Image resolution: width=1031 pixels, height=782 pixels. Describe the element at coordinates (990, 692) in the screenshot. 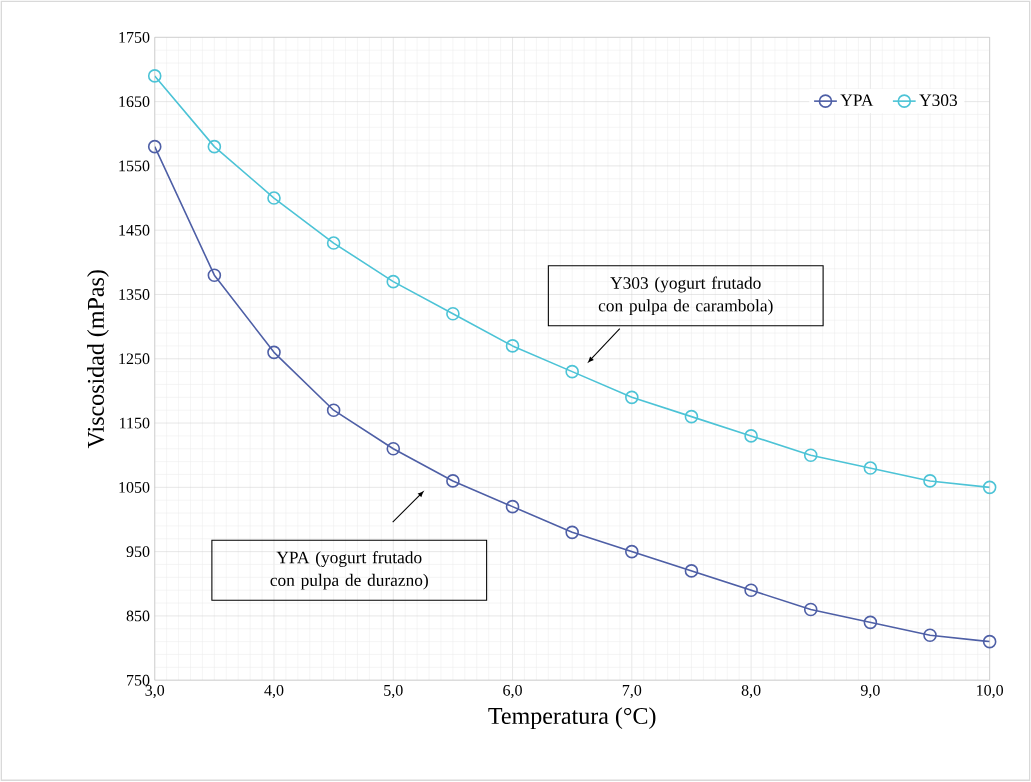

I see `x-tick-label: 10,0` at that location.